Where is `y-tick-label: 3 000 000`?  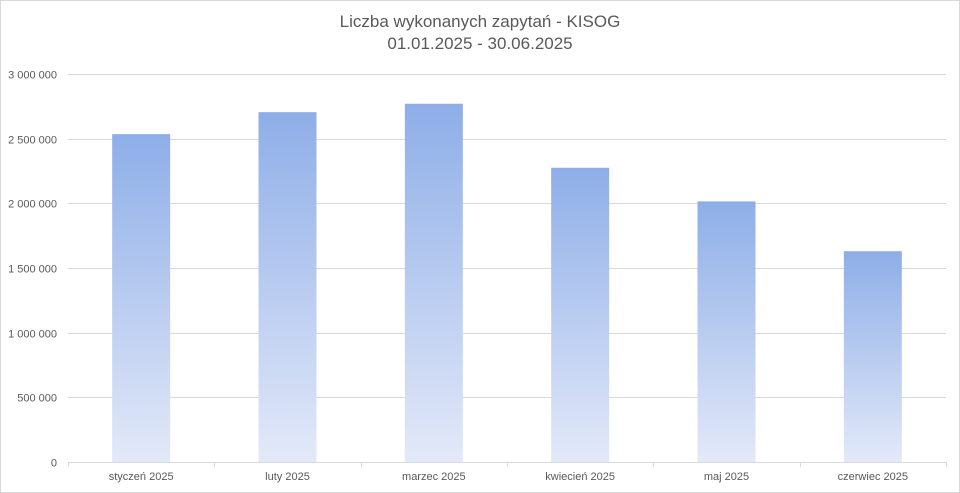
y-tick-label: 3 000 000 is located at coordinates (32, 76).